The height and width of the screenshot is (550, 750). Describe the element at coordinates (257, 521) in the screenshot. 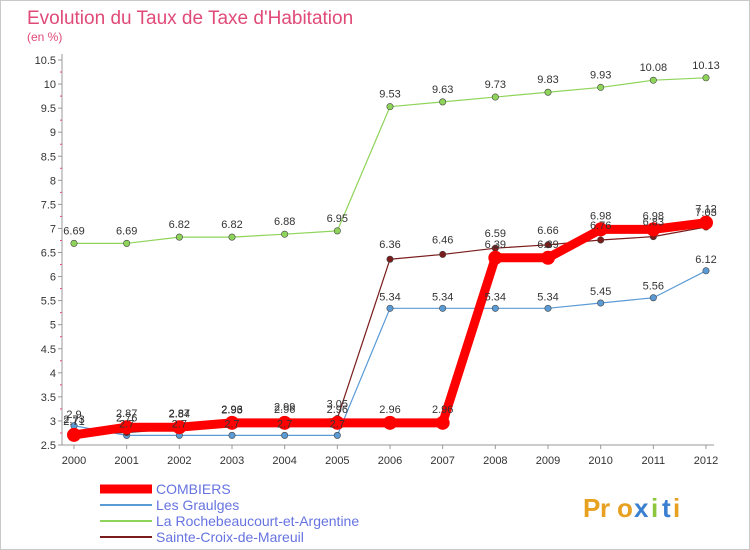

I see `legend-label: La Rochebeaucourt-et-Argentine` at that location.